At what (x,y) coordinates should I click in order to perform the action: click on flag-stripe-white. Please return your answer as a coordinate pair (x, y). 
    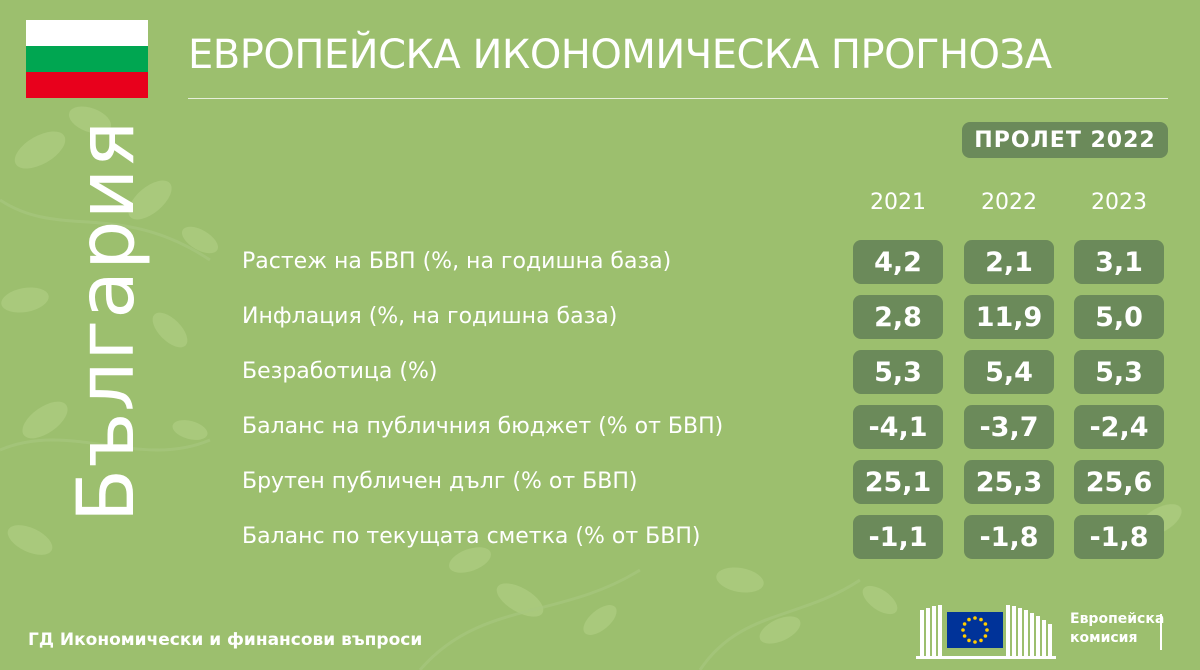
    Looking at the image, I should click on (87, 33).